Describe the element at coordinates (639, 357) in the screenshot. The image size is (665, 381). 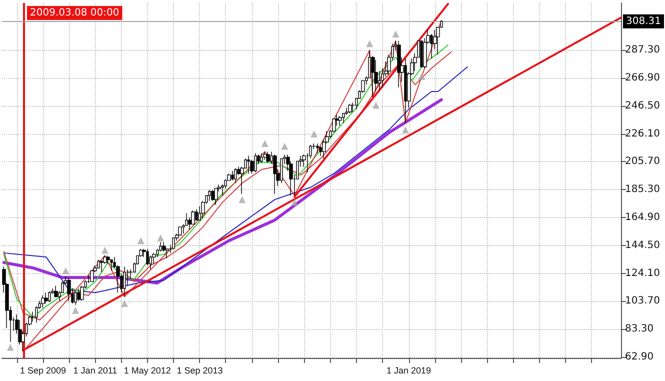
I see `y-tick-label: 62.90` at that location.